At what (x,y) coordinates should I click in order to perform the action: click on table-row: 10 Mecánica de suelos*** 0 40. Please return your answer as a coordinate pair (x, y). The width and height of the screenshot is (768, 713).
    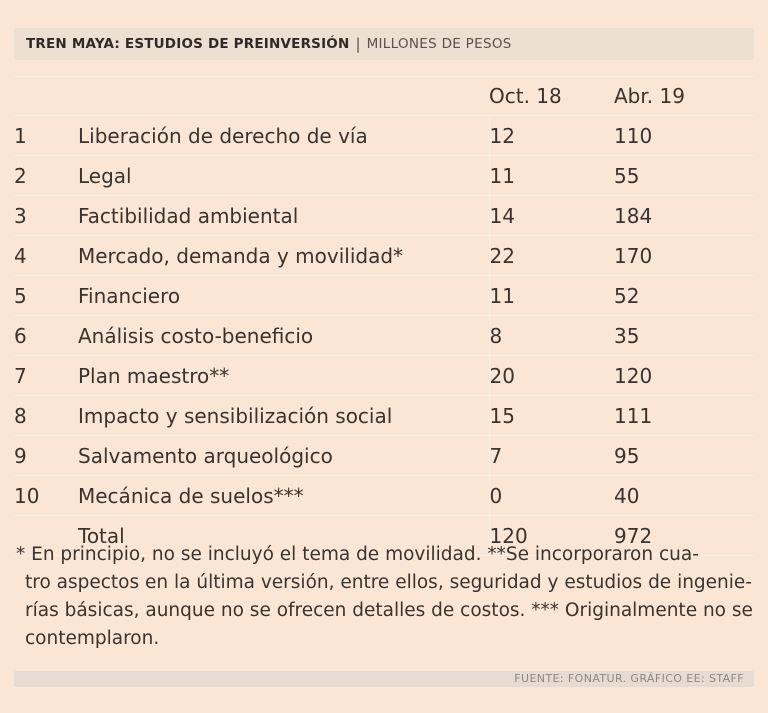
    Looking at the image, I should click on (384, 495).